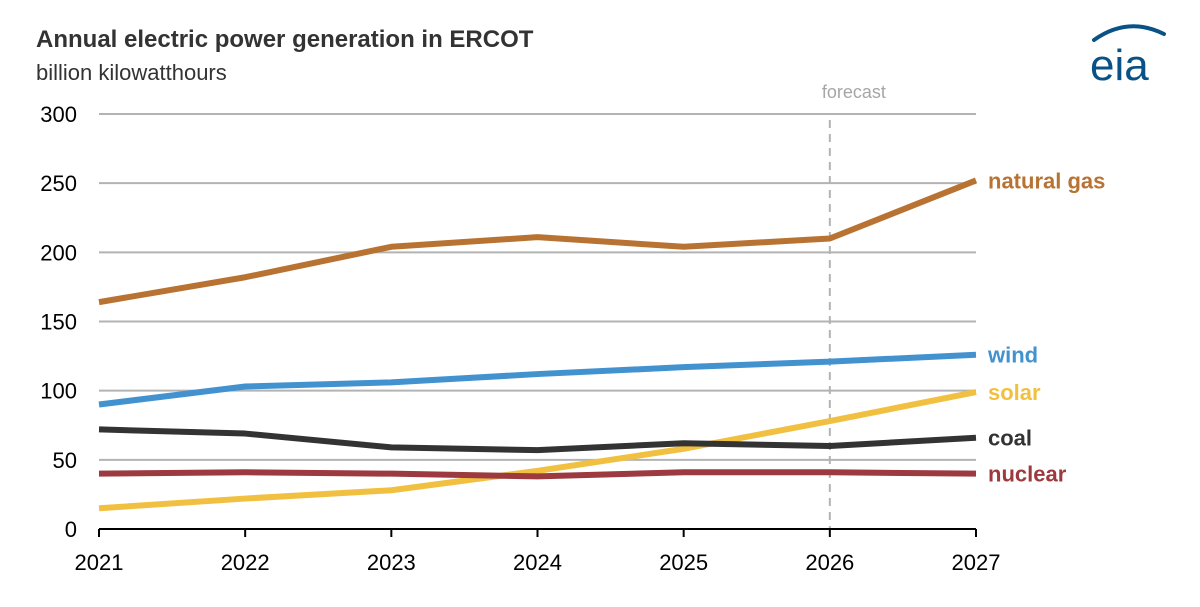 The height and width of the screenshot is (607, 1200). Describe the element at coordinates (537, 474) in the screenshot. I see `series-line-nuclear` at that location.